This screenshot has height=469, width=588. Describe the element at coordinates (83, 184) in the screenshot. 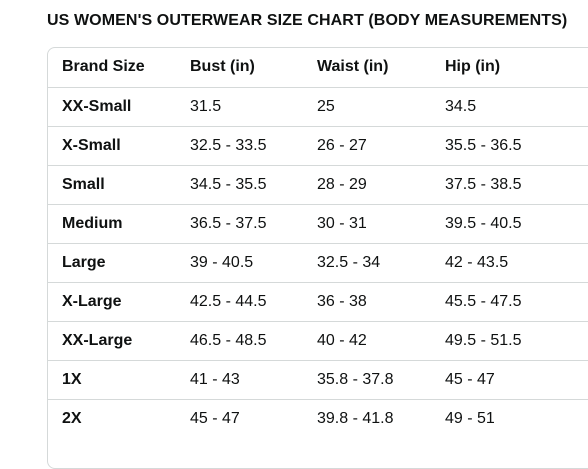

I see `brand-size-cell: Small` at that location.